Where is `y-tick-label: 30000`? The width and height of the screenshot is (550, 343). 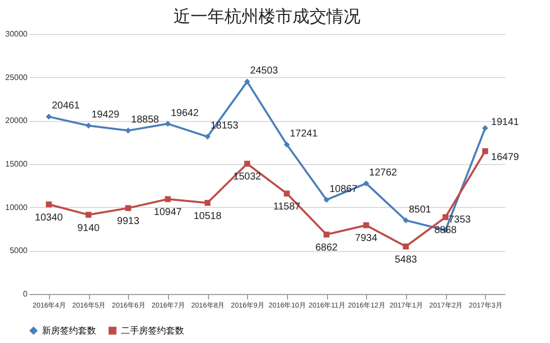
y-tick-label: 30000 is located at coordinates (16, 34).